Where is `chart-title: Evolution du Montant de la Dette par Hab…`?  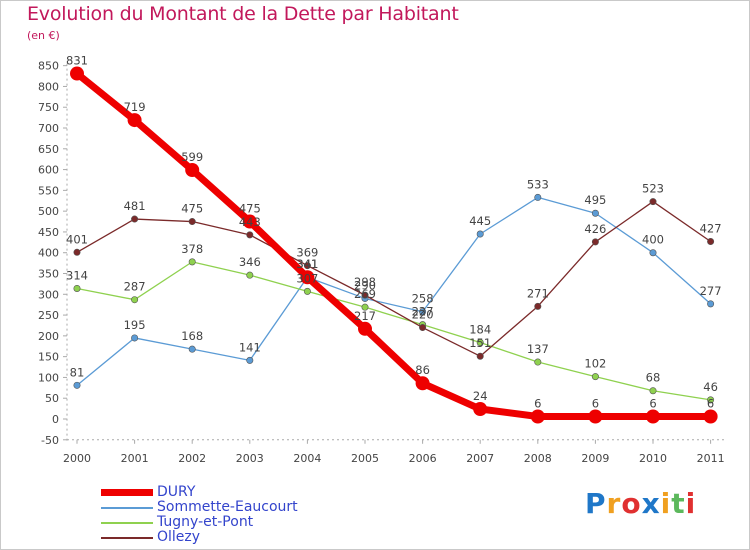
chart-title: Evolution du Montant de la Dette par Hab… is located at coordinates (243, 14).